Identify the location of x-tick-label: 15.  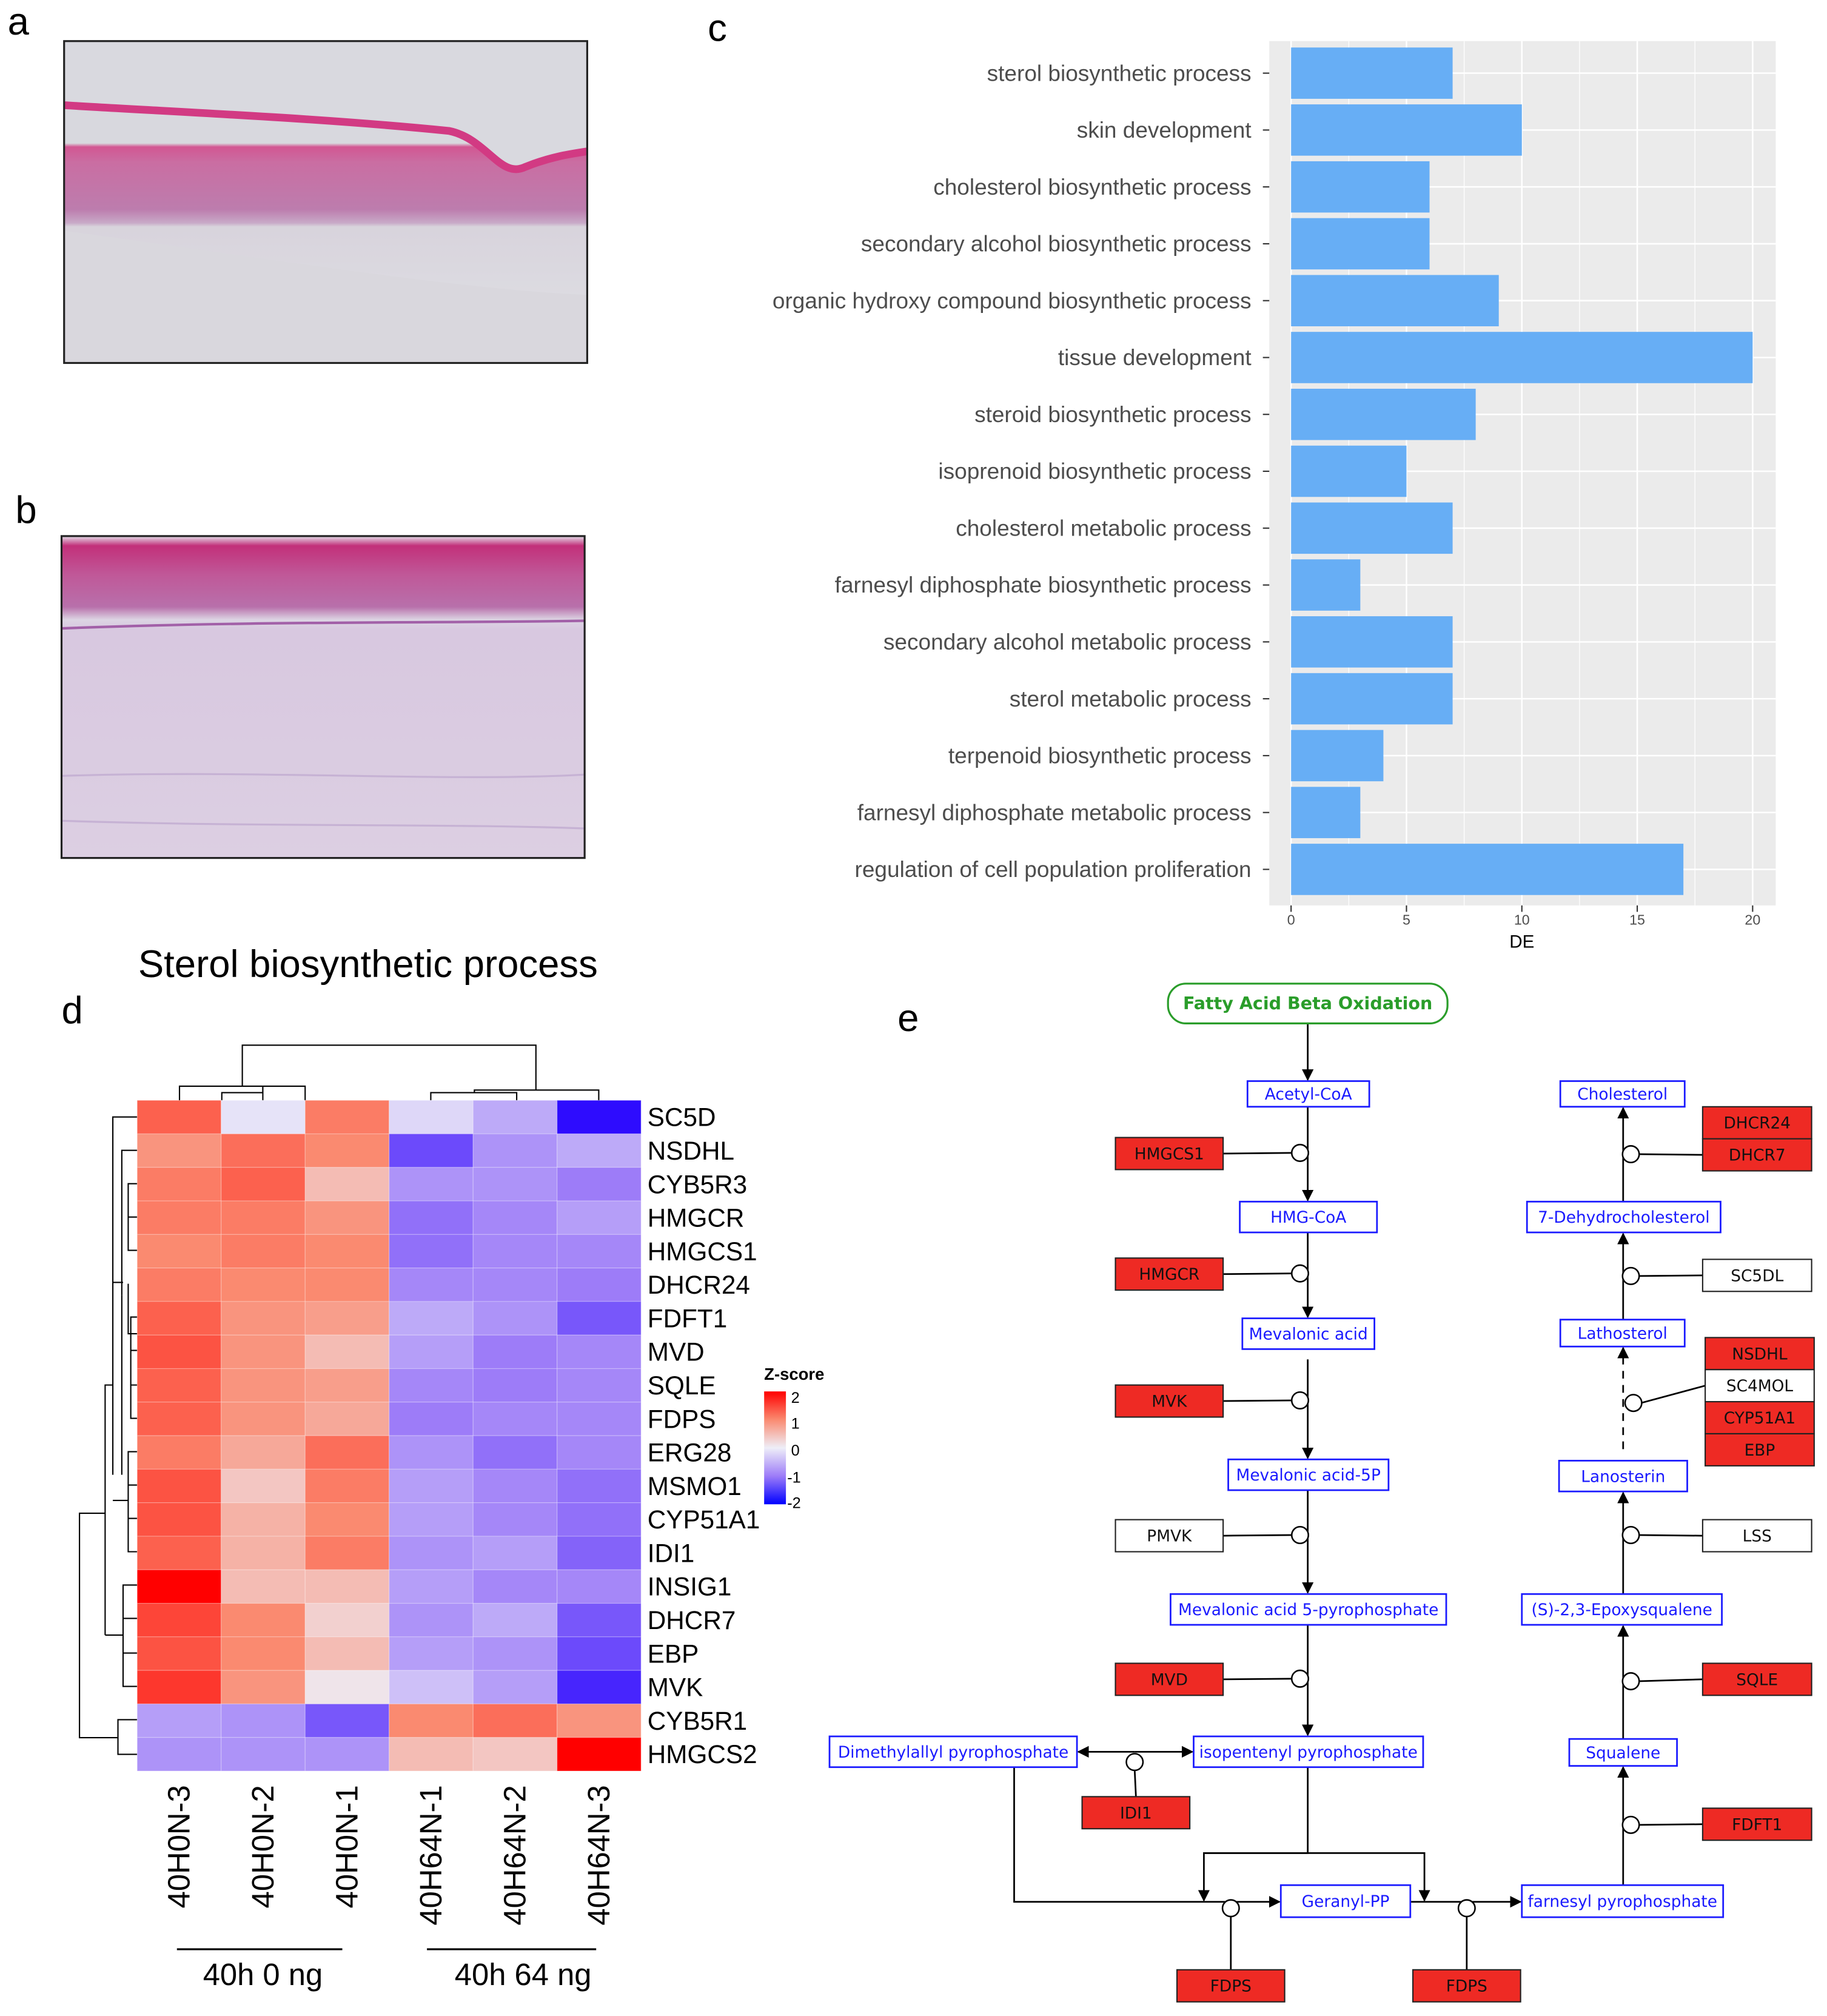
(1637, 920).